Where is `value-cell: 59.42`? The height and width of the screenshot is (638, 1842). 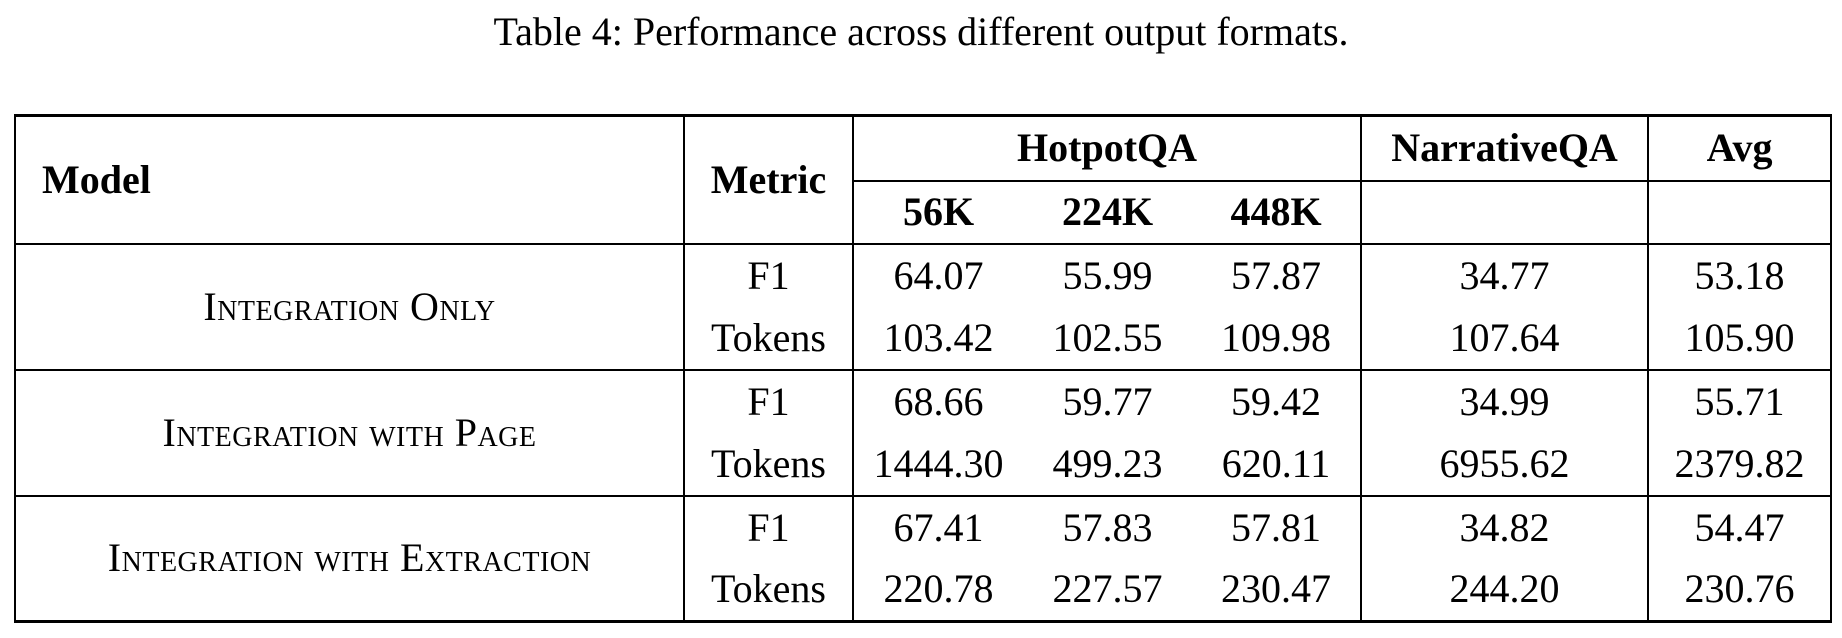
value-cell: 59.42 is located at coordinates (1277, 401).